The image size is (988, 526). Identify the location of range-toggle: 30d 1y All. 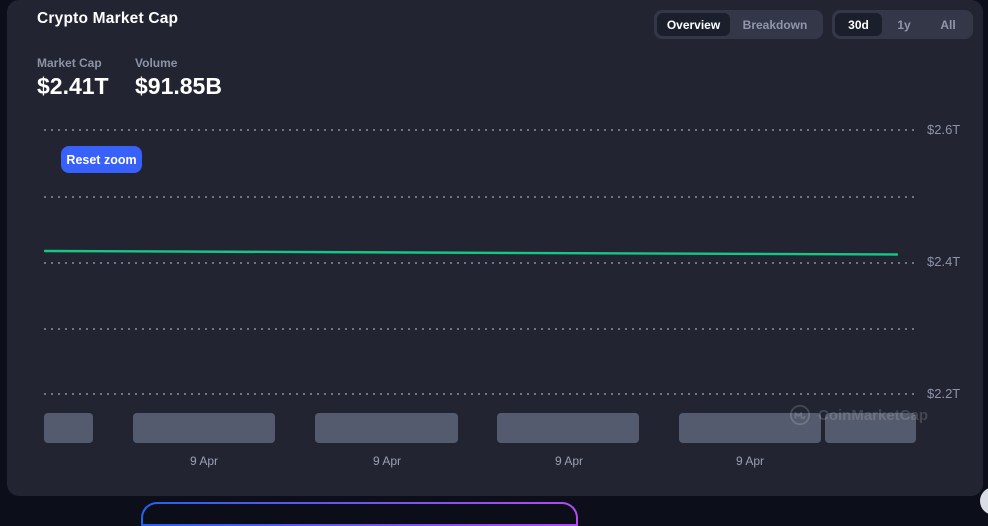
(902, 24).